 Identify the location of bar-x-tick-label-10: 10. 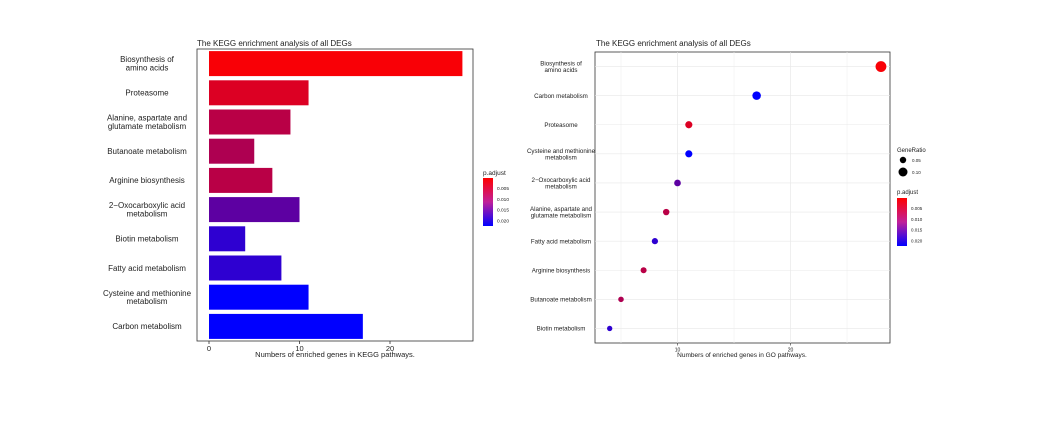
(299, 348).